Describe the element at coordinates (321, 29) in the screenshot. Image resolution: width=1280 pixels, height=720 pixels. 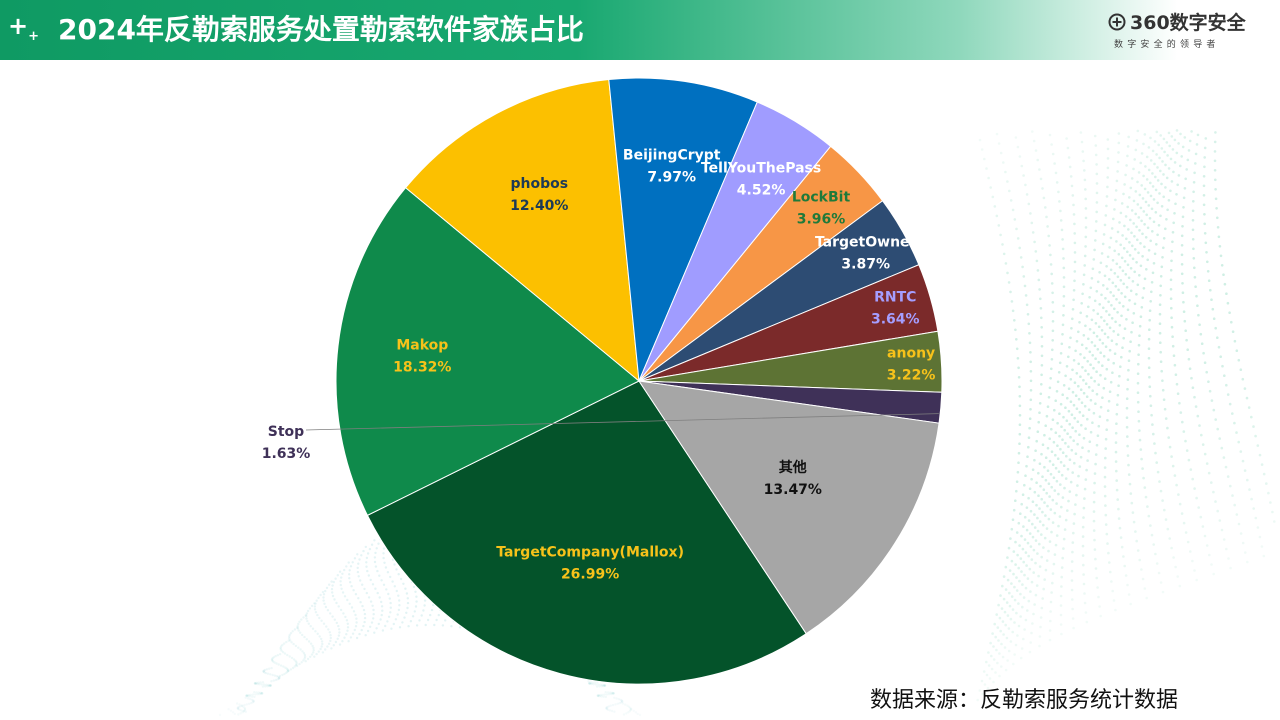
I see `page-title: 2024年反勒索服务处置勒索软件家族占比` at that location.